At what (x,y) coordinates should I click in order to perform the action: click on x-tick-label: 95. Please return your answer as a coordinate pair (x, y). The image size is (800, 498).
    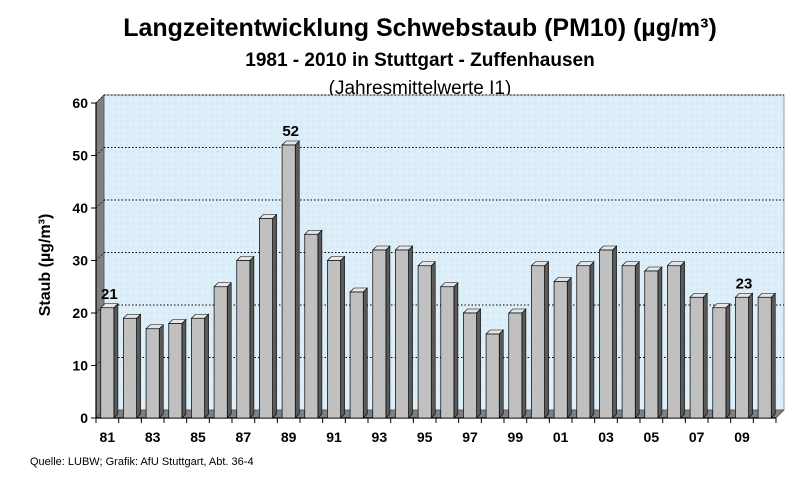
    Looking at the image, I should click on (425, 437).